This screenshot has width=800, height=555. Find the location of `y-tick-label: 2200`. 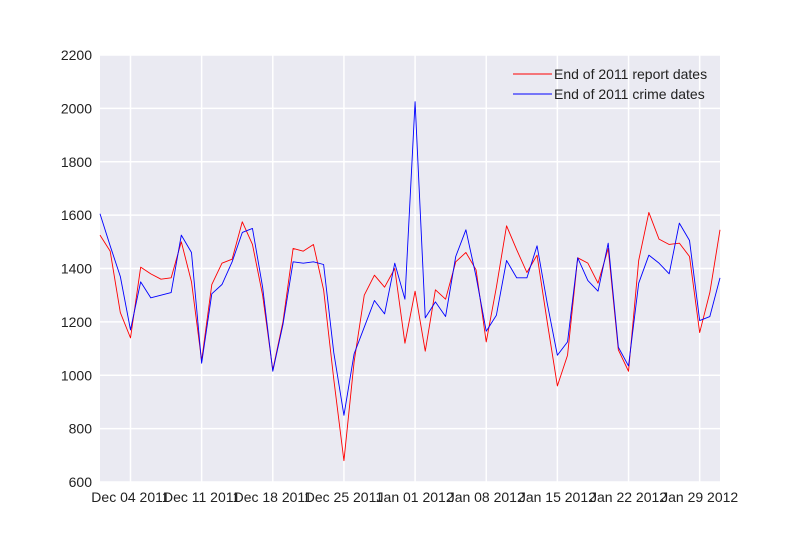

y-tick-label: 2200 is located at coordinates (76, 55).